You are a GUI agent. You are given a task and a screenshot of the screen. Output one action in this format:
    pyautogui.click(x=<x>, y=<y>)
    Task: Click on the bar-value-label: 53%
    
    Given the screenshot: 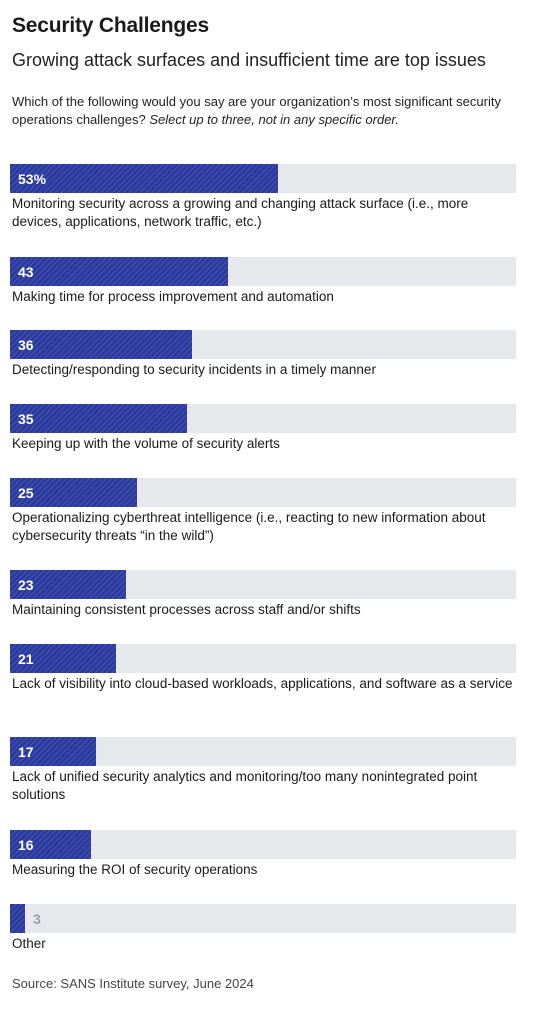 What is the action you would take?
    pyautogui.click(x=32, y=179)
    